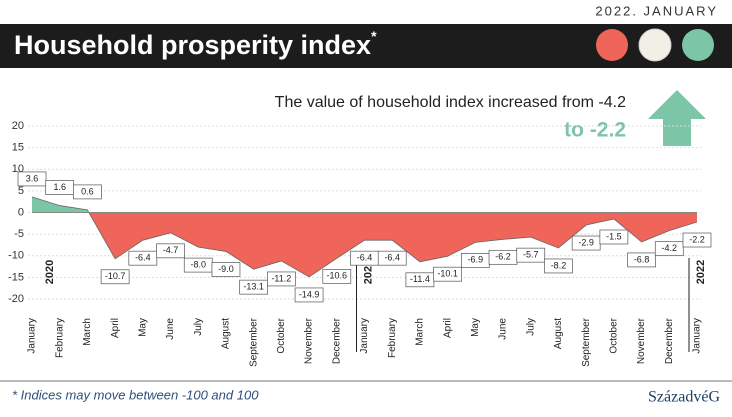 Image resolution: width=732 pixels, height=417 pixels. I want to click on year-label: 2020, so click(50, 272).